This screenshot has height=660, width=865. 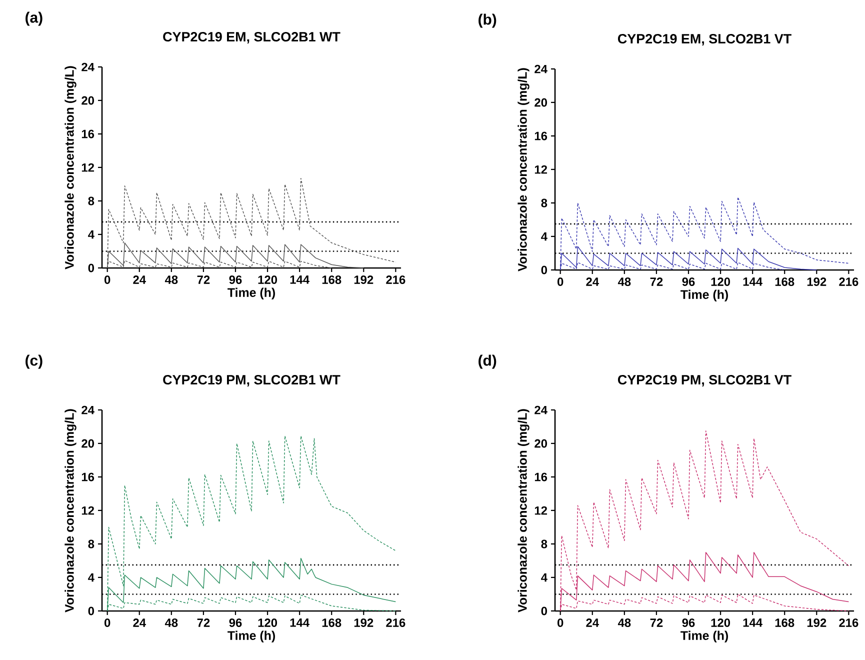 I want to click on text: (c), so click(x=34, y=361).